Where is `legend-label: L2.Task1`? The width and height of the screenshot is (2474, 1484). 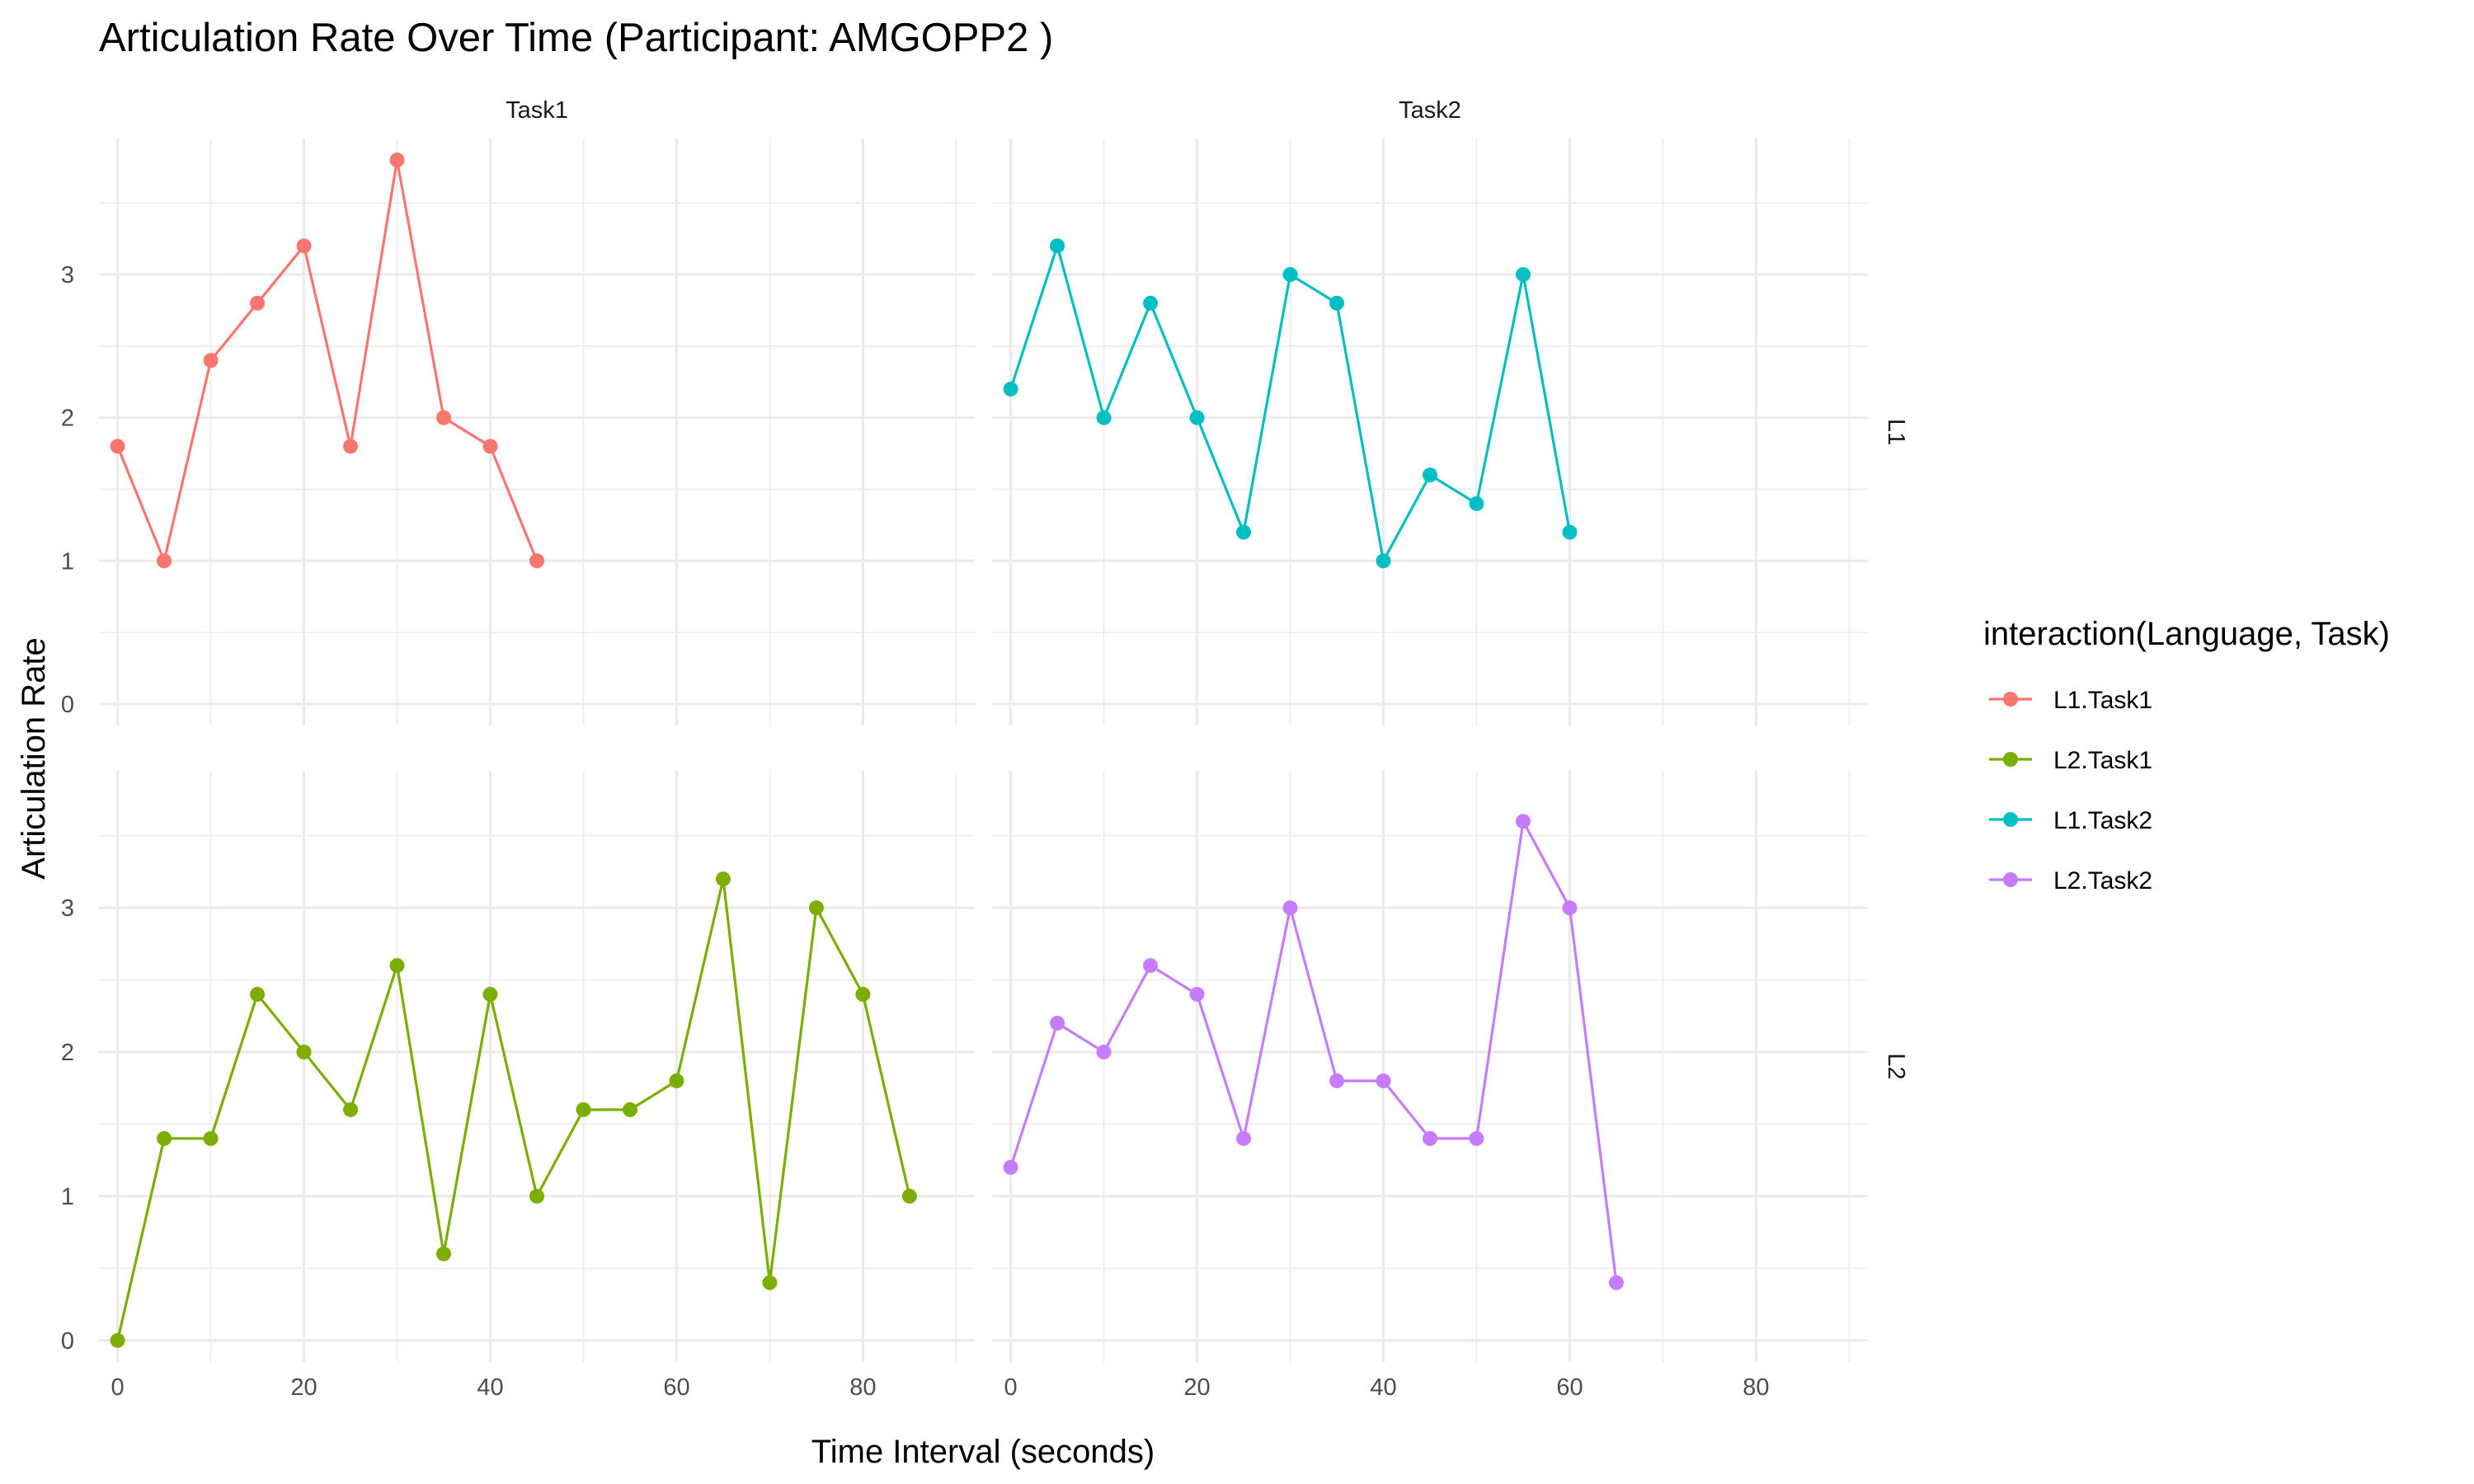 legend-label: L2.Task1 is located at coordinates (2102, 760).